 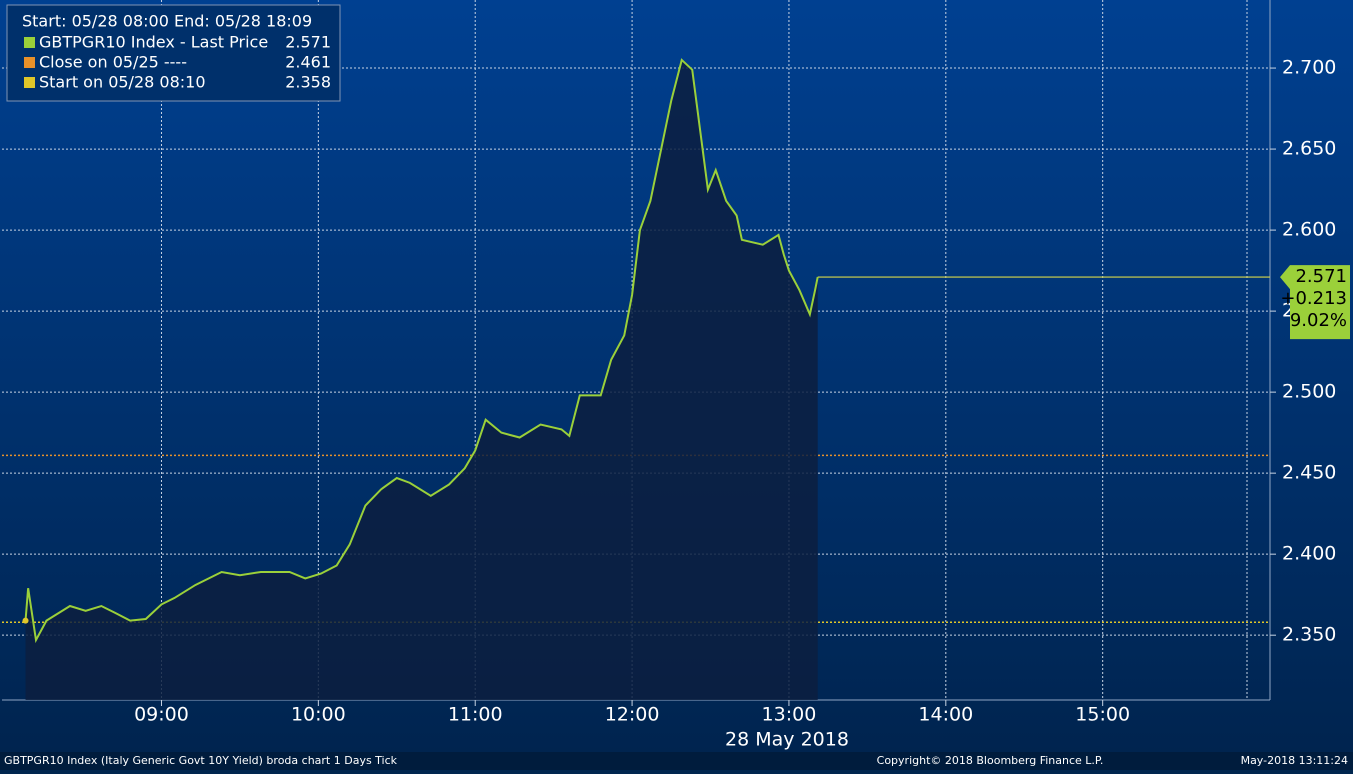 What do you see at coordinates (122, 82) in the screenshot?
I see `legend-label: Start on 05/28 08:10` at bounding box center [122, 82].